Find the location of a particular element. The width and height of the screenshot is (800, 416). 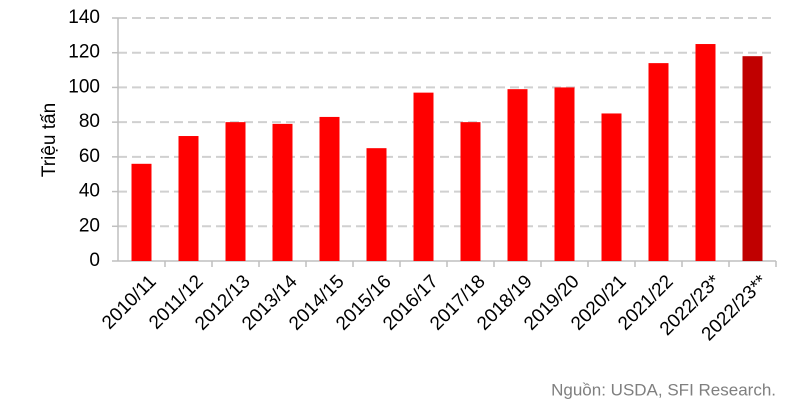

y-tick-label: 40 is located at coordinates (89, 191).